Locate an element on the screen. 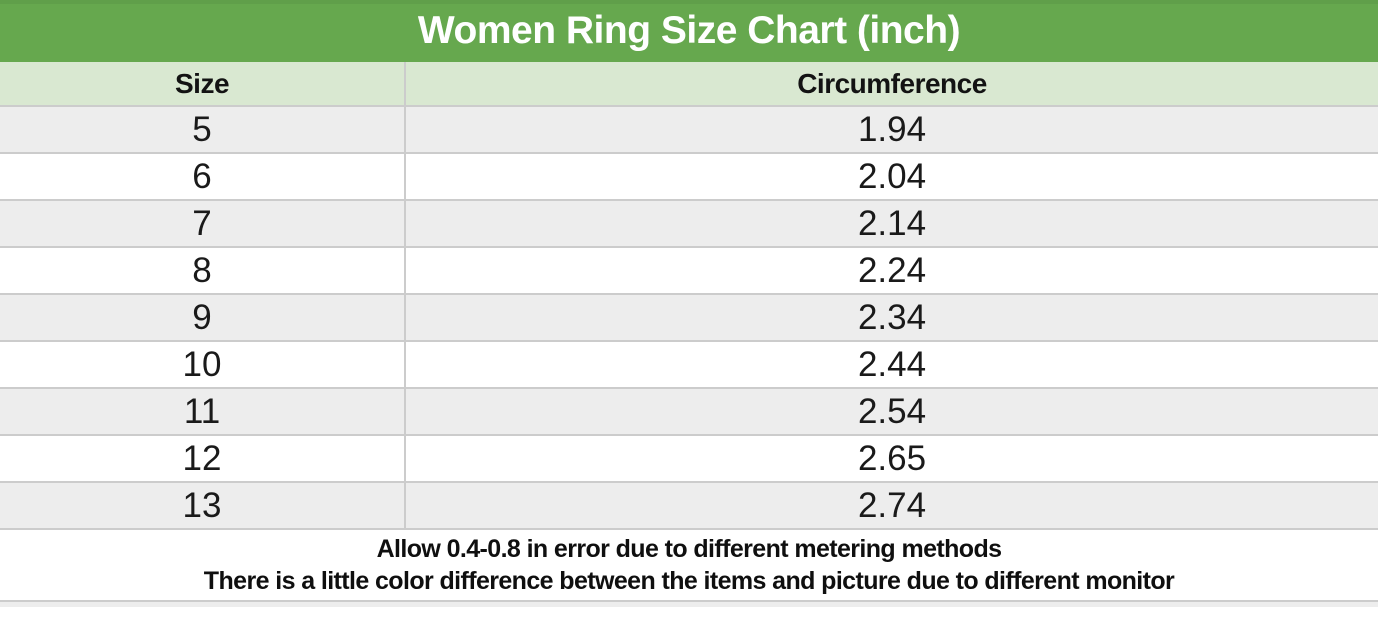  circumference-cell: 2.14 is located at coordinates (891, 223).